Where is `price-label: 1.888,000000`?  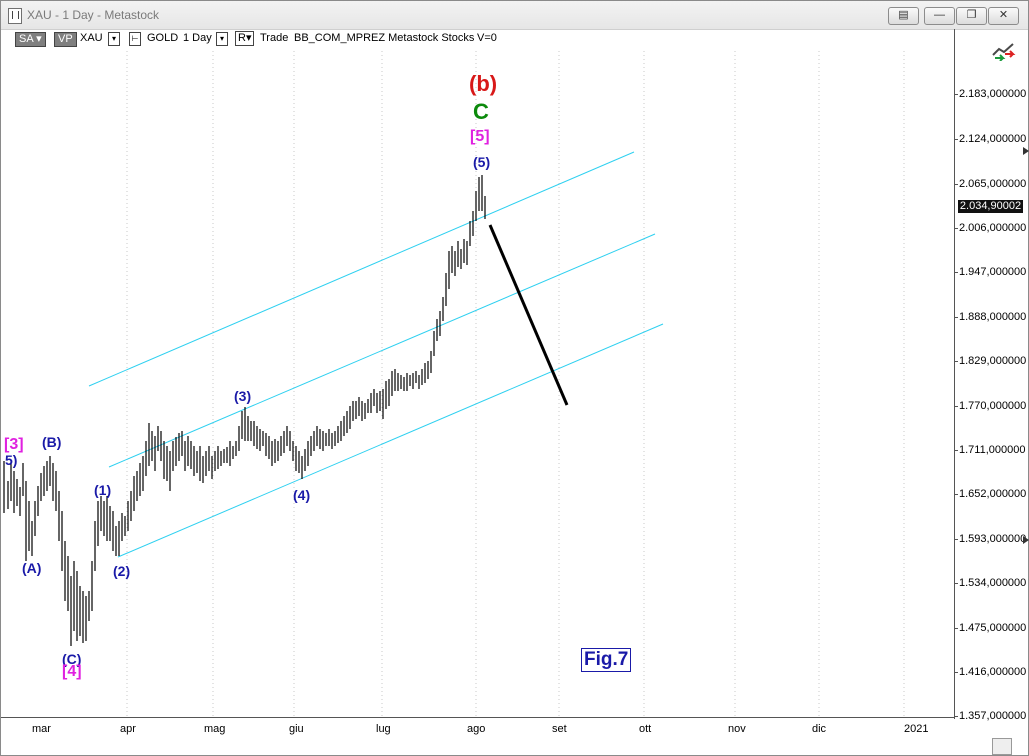
price-label: 1.888,000000 is located at coordinates (993, 317).